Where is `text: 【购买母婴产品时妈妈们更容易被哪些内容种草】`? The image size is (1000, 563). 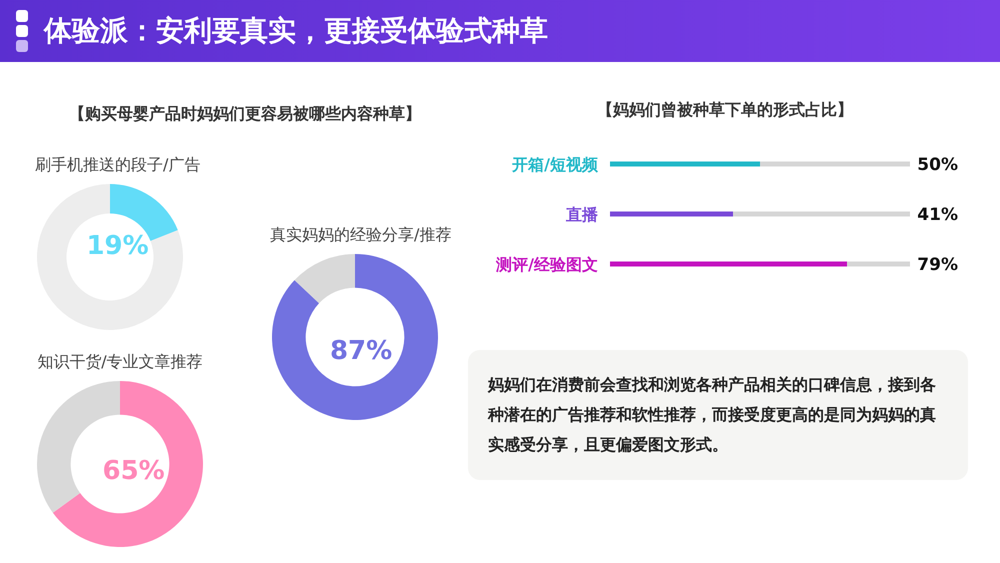 text: 【购买母婴产品时妈妈们更容易被哪些内容种草】 is located at coordinates (245, 114).